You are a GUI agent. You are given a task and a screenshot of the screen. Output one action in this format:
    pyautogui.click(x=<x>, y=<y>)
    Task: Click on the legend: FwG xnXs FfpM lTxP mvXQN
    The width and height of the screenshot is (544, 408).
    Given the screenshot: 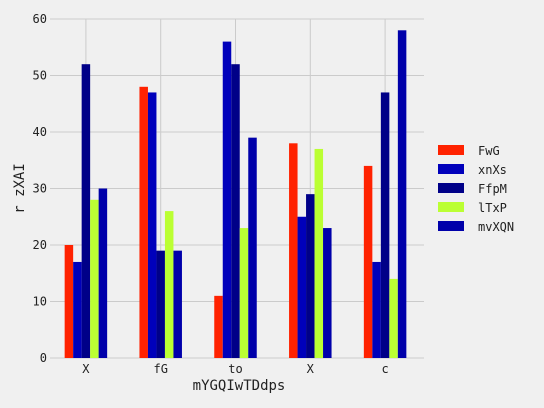 What is the action you would take?
    pyautogui.click(x=476, y=189)
    